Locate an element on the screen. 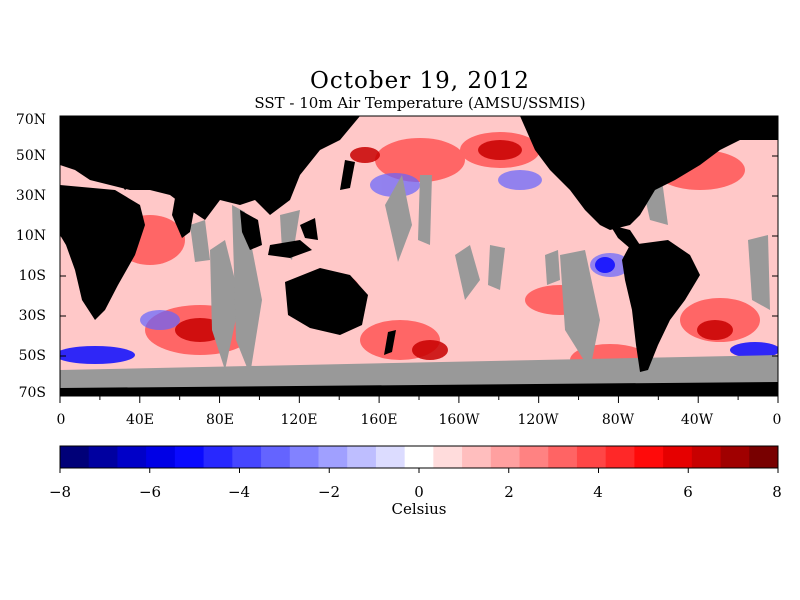 The height and width of the screenshot is (600, 800). colorbar-unit: Celsius is located at coordinates (419, 509).